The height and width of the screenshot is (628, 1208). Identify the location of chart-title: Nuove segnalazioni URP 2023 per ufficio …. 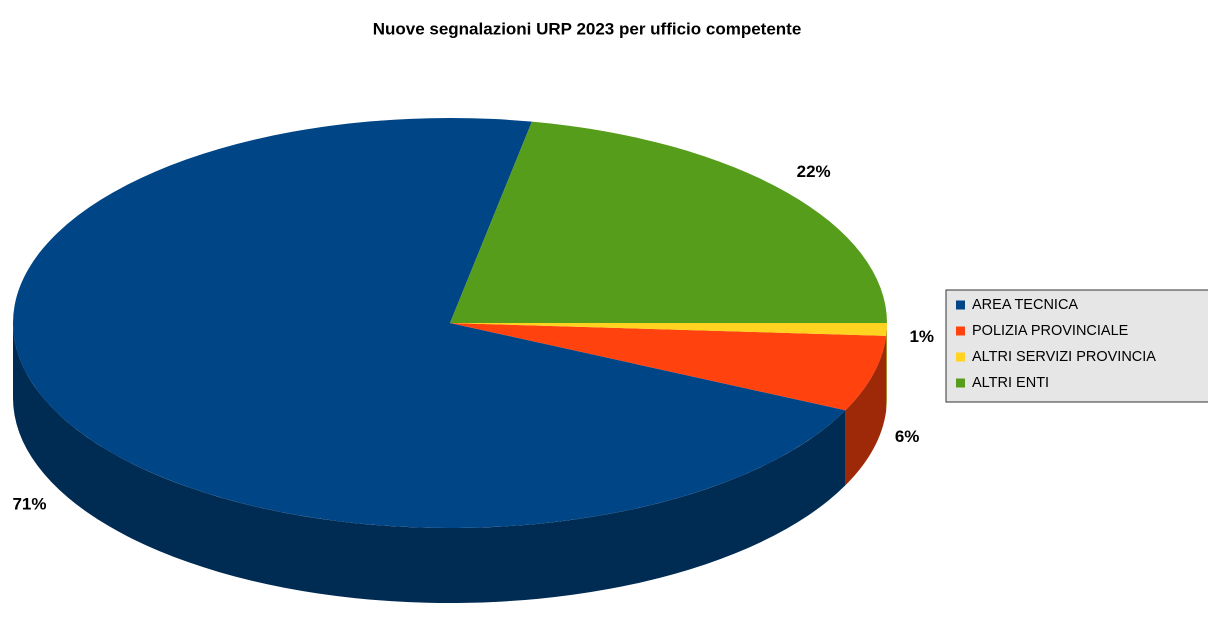
(587, 28).